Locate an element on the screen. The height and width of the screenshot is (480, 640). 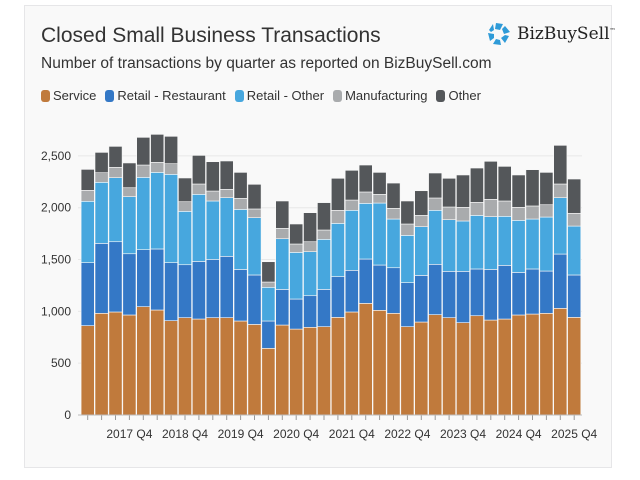
legend-item-other: Other is located at coordinates (458, 95).